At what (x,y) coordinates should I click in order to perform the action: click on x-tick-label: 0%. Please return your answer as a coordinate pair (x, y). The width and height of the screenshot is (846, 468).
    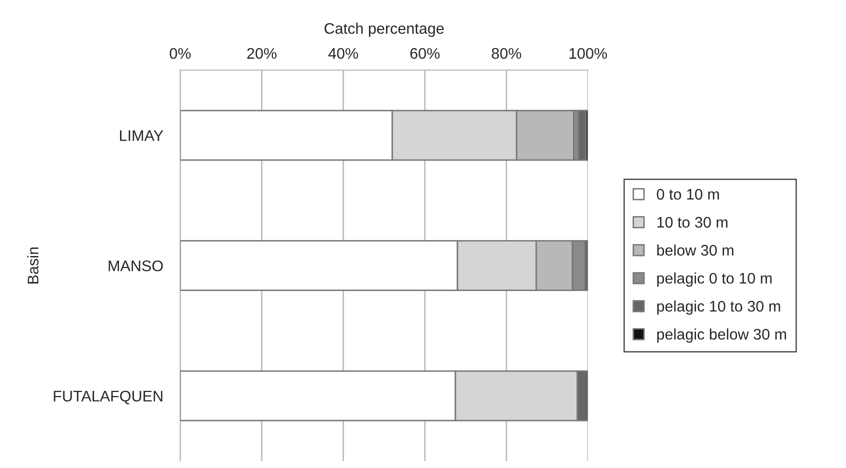
    Looking at the image, I should click on (180, 53).